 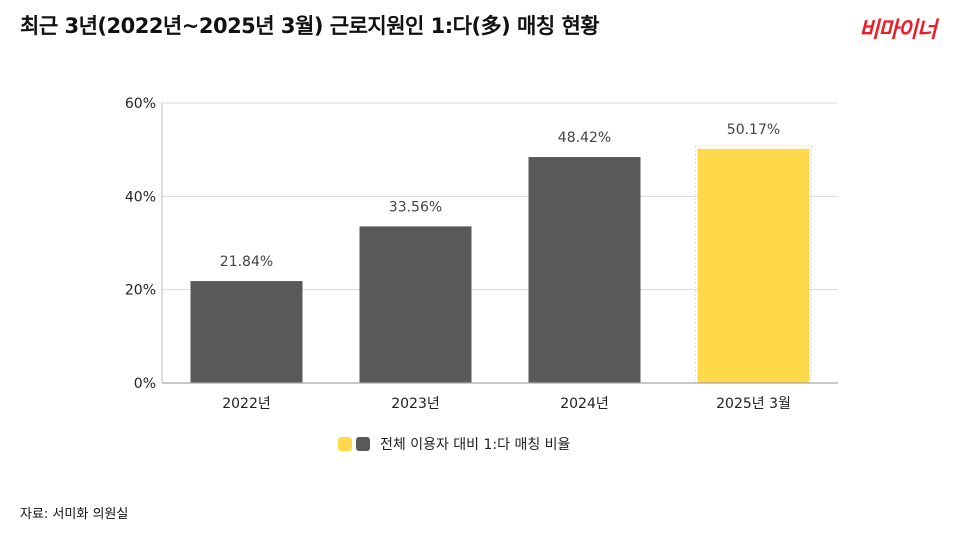 I want to click on y-tick-label: 20%, so click(x=140, y=291).